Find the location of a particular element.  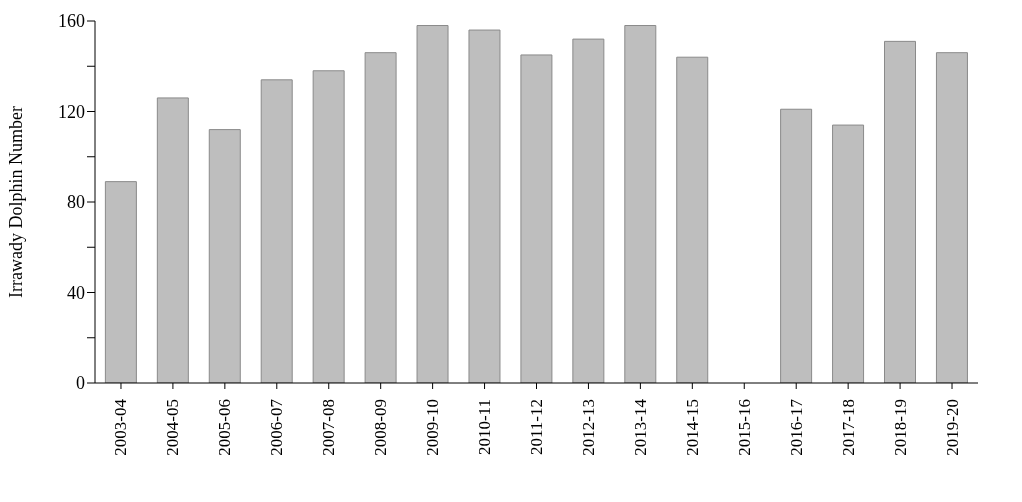

x-tick-label: 2006-07 is located at coordinates (277, 427).